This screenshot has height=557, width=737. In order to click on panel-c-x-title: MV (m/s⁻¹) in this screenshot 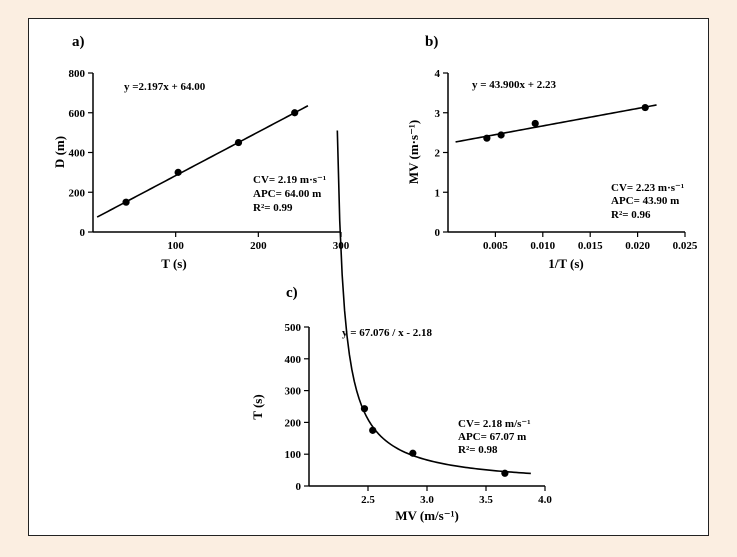, I will do `click(427, 515)`.